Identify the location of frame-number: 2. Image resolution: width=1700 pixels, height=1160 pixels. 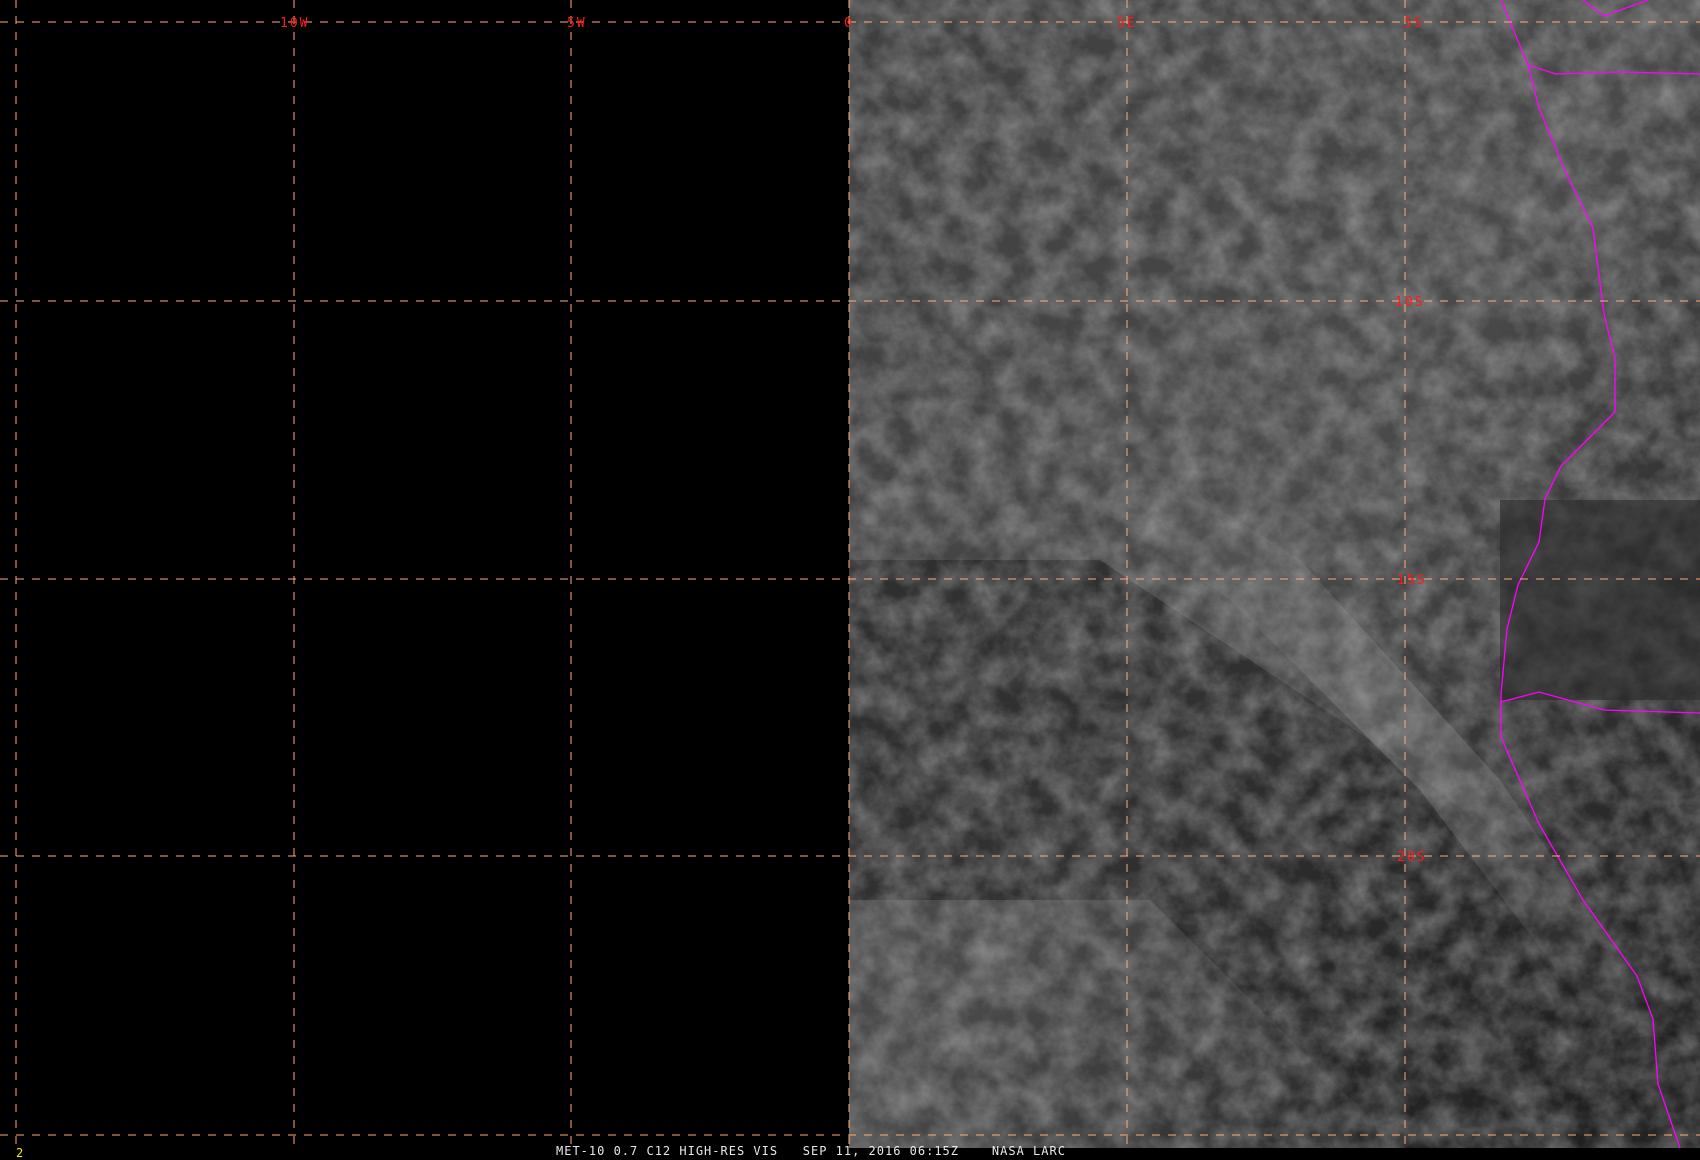
(20, 1153).